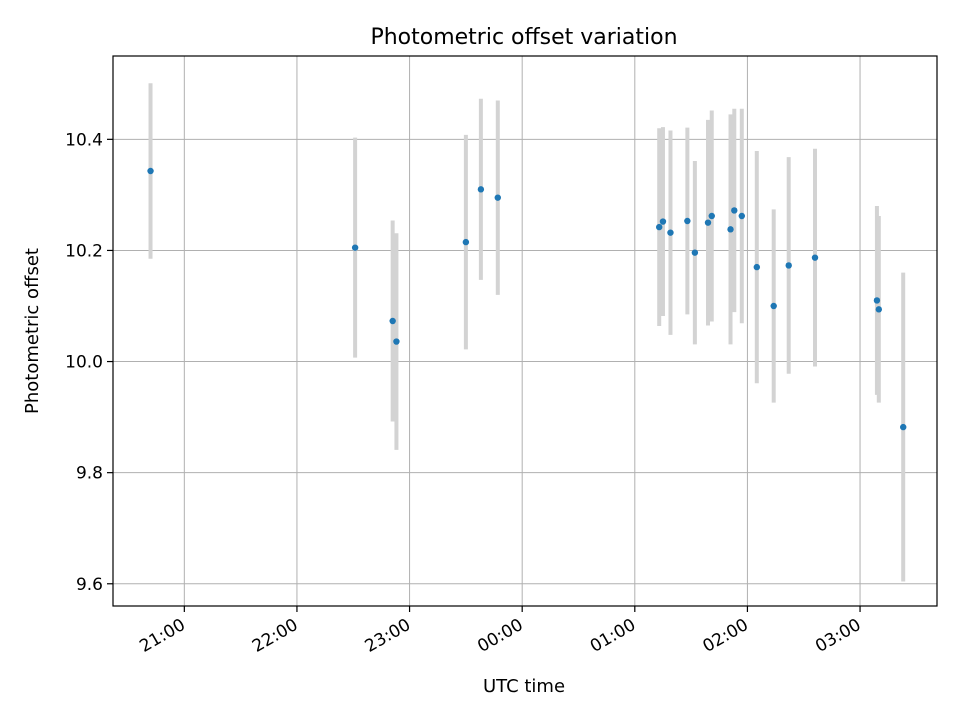 This screenshot has height=720, width=960. Describe the element at coordinates (84, 363) in the screenshot. I see `y-tick-label: 10.0` at that location.